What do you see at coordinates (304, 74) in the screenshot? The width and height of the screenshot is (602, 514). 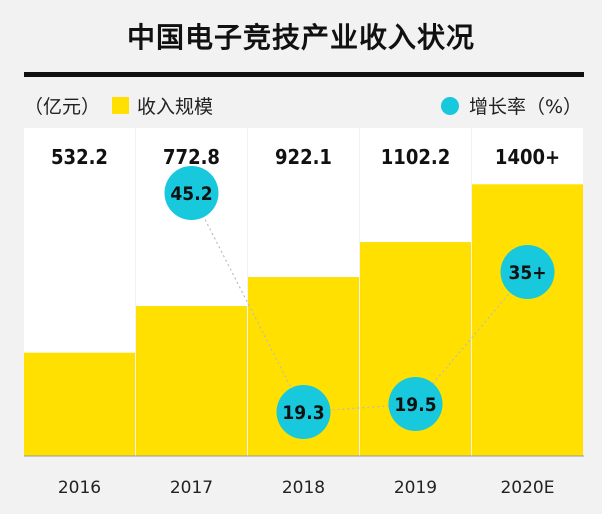 I see `title-divider` at bounding box center [304, 74].